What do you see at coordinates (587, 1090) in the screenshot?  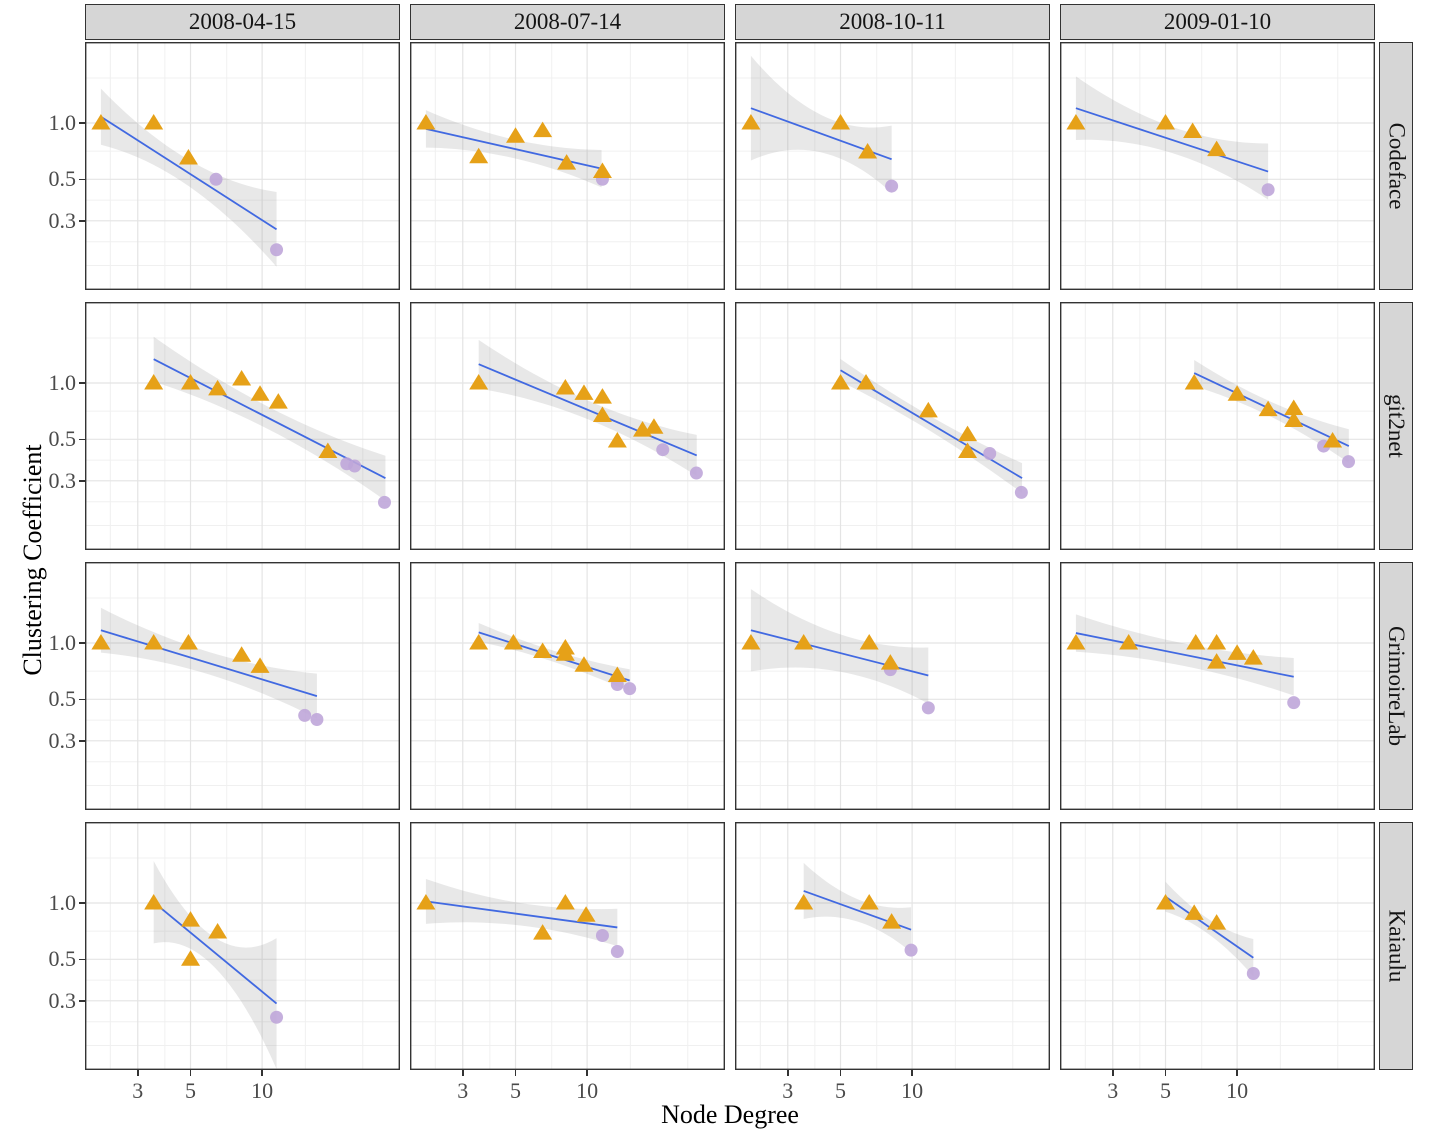 I see `x-tick-label: 10` at bounding box center [587, 1090].